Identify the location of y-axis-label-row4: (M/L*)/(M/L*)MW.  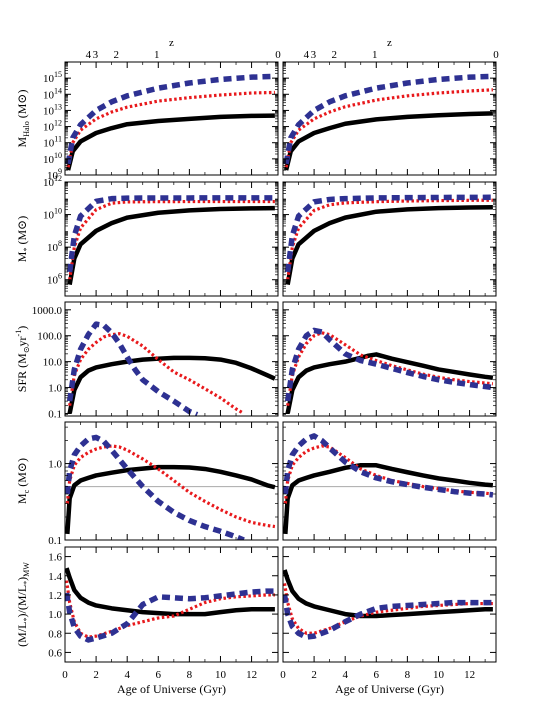
(23, 604).